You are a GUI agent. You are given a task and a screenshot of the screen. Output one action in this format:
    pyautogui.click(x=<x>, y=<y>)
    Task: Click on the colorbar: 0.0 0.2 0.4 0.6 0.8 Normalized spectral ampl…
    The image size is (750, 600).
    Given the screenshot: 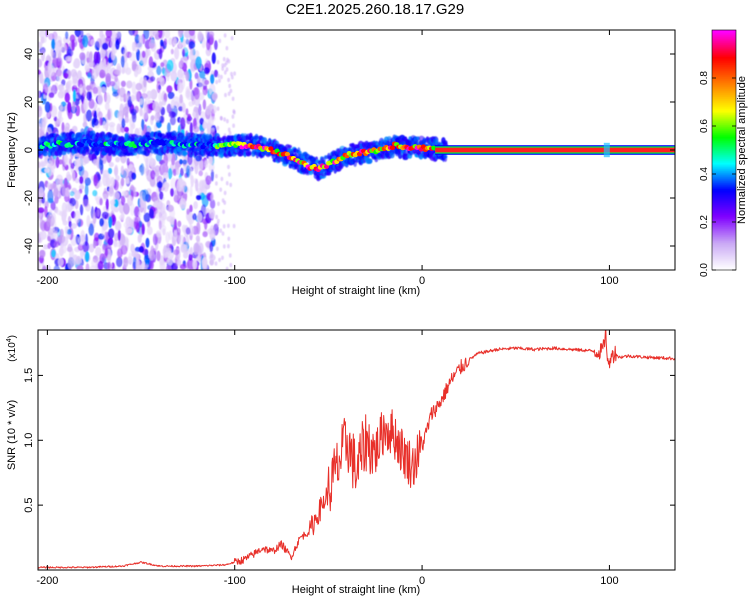 What is the action you would take?
    pyautogui.click(x=723, y=153)
    